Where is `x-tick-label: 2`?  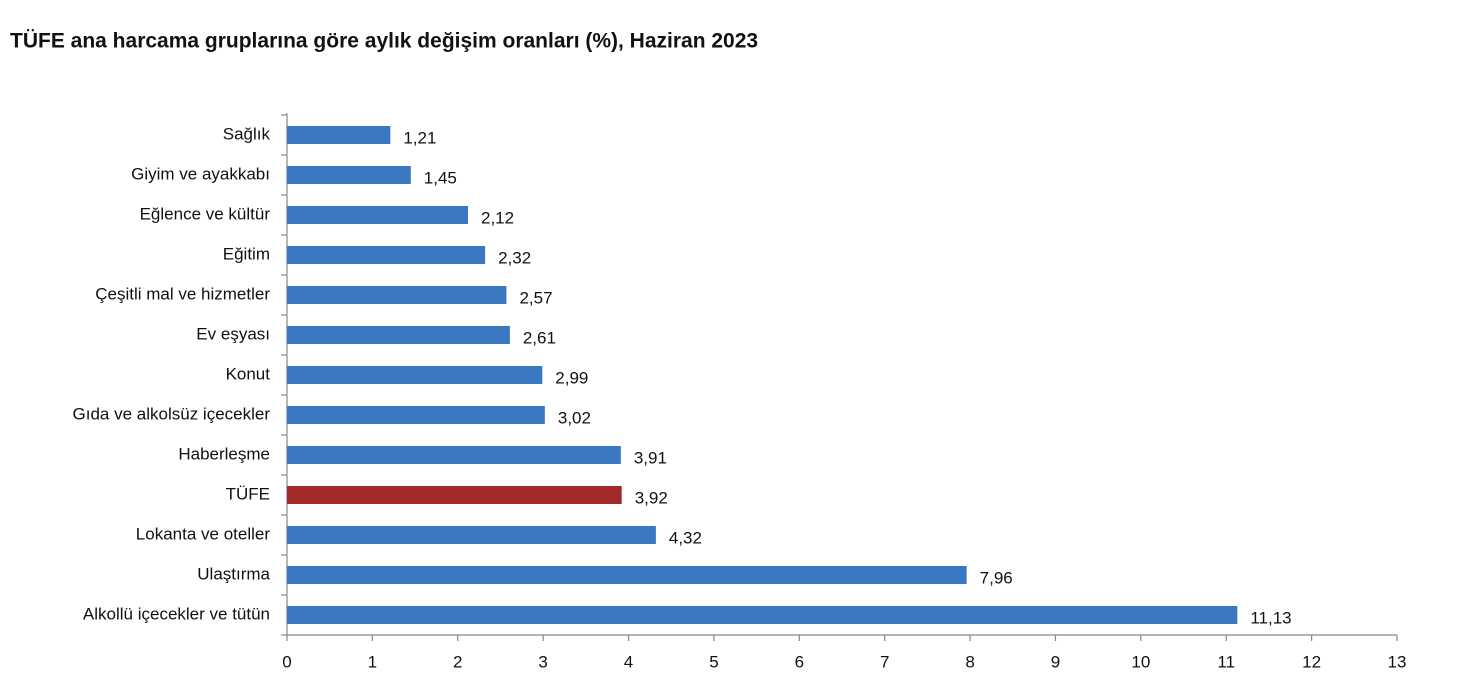 x-tick-label: 2 is located at coordinates (457, 661).